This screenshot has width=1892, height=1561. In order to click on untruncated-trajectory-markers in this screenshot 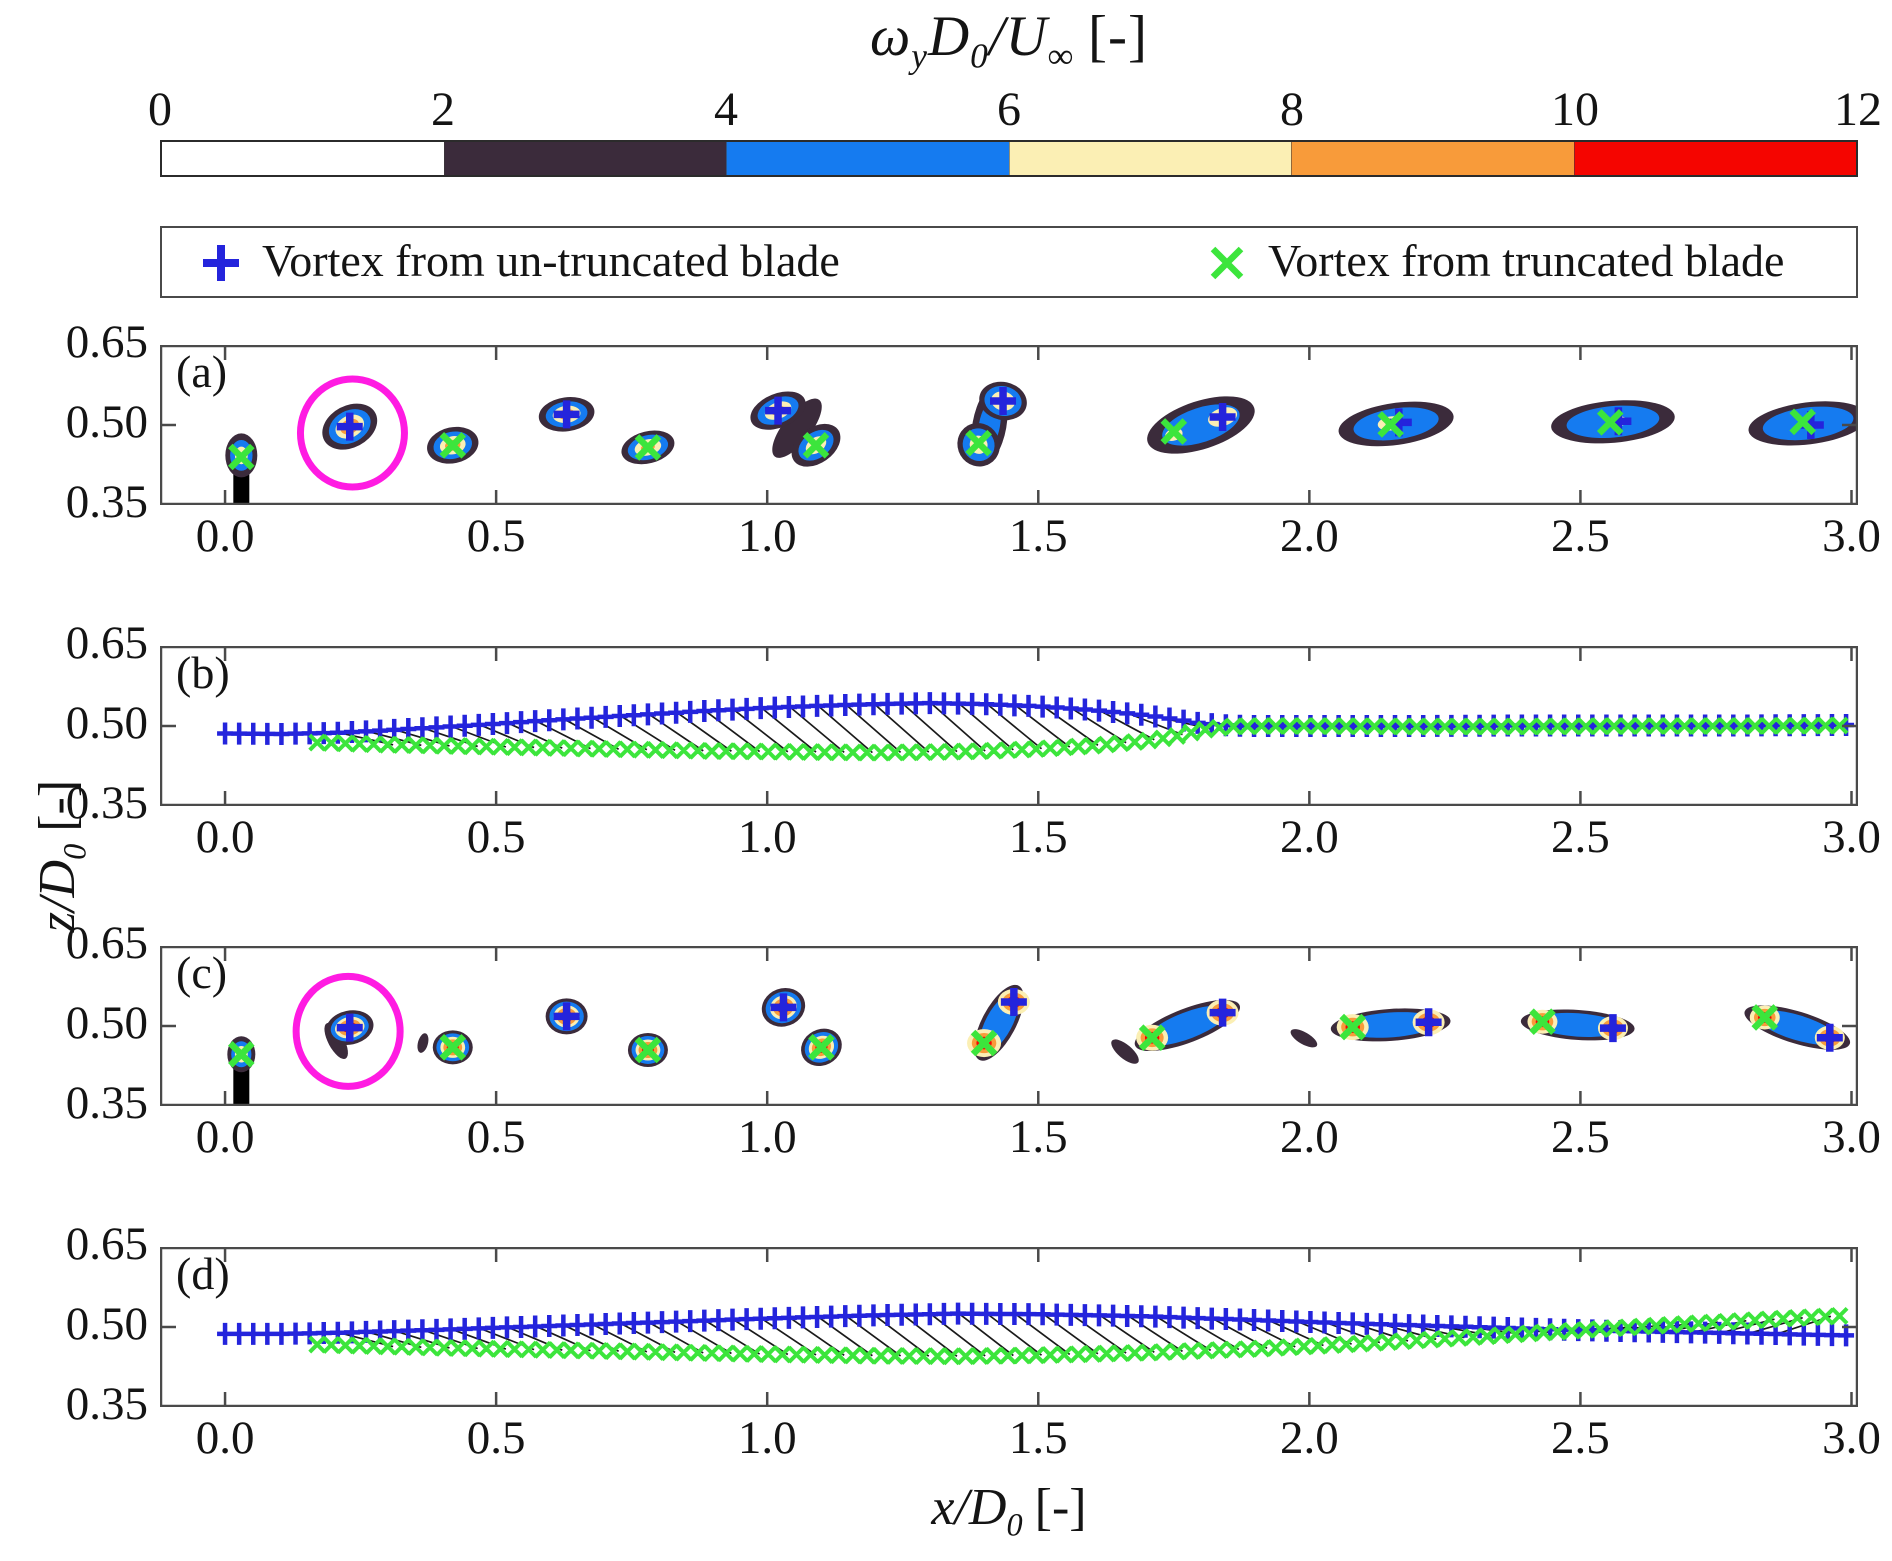, I will do `click(1036, 718)`.